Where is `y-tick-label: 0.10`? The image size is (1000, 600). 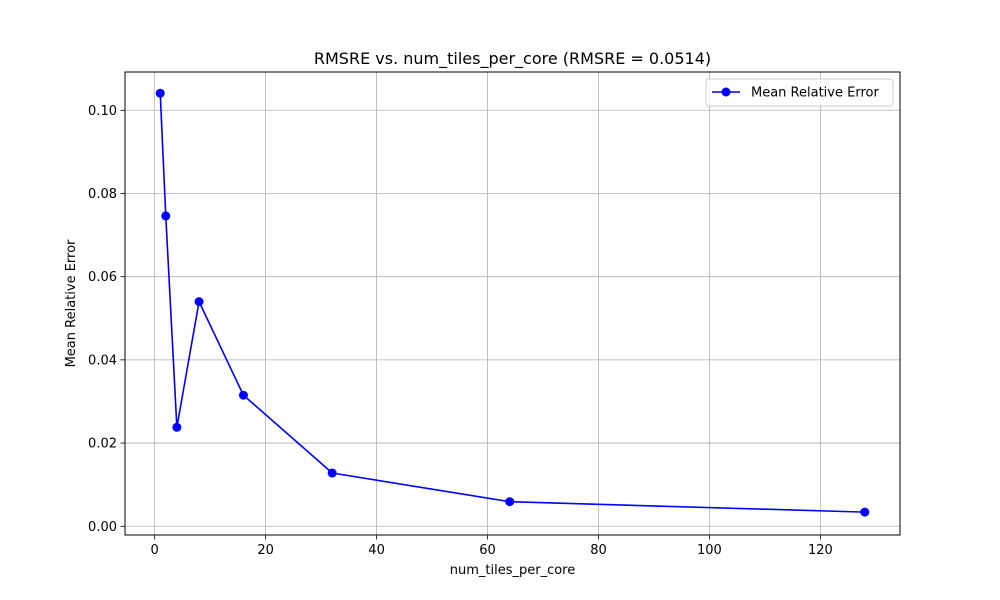
y-tick-label: 0.10 is located at coordinates (102, 111).